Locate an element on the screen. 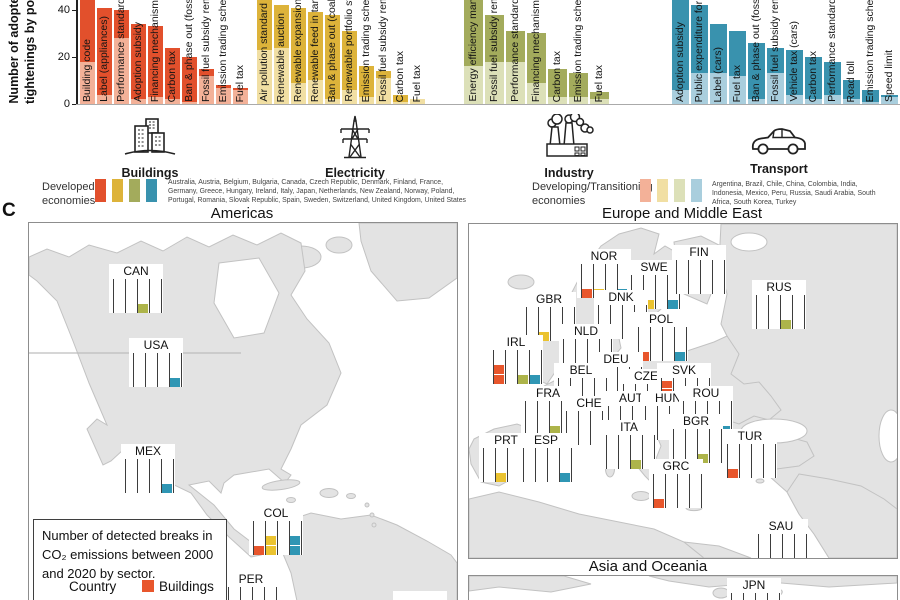 This screenshot has height=600, width=900. bar-developed-industry is located at coordinates (599, 95).